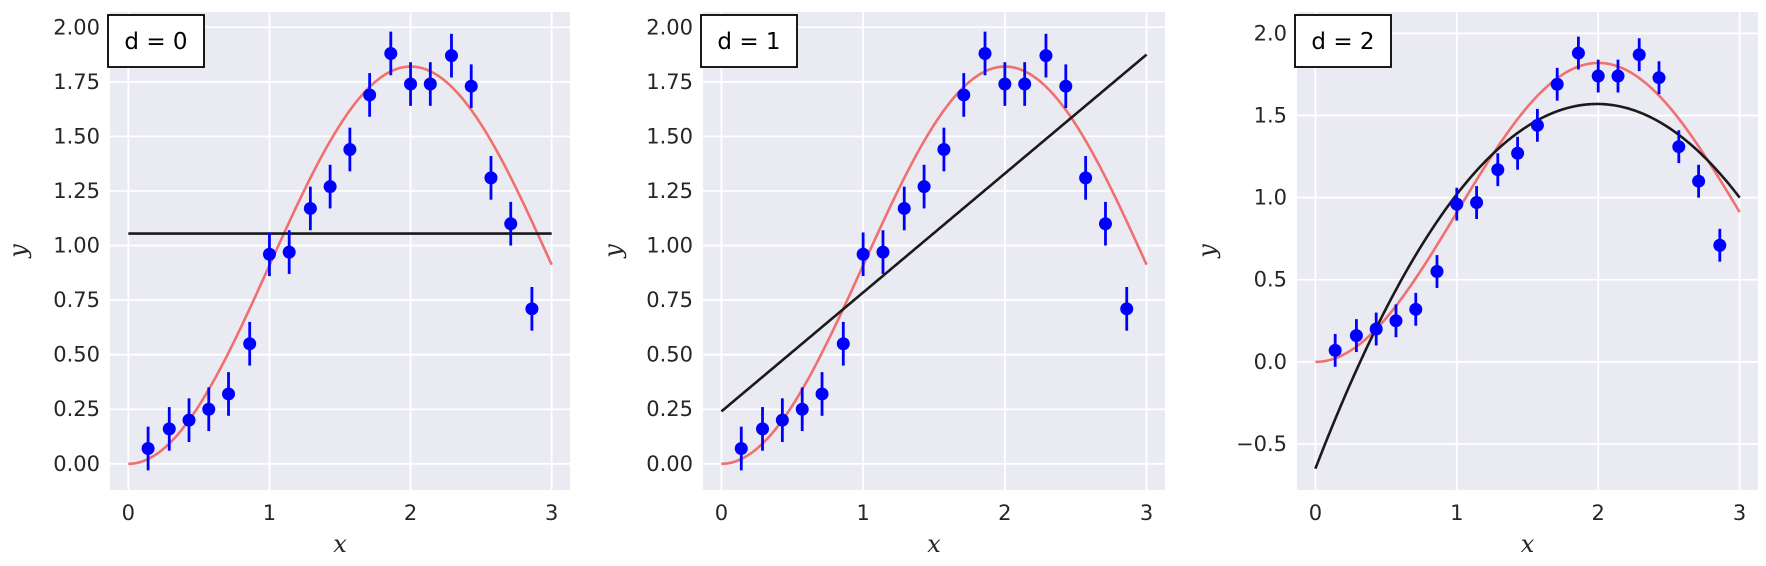  What do you see at coordinates (1270, 280) in the screenshot?
I see `y-tick-label: 0.5` at bounding box center [1270, 280].